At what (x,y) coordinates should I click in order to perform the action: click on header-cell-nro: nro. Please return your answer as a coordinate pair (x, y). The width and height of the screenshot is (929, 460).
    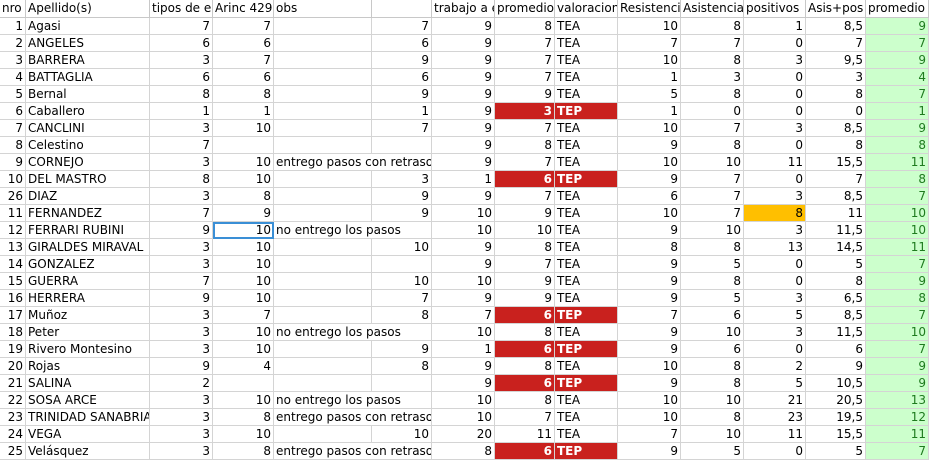
    Looking at the image, I should click on (13, 9).